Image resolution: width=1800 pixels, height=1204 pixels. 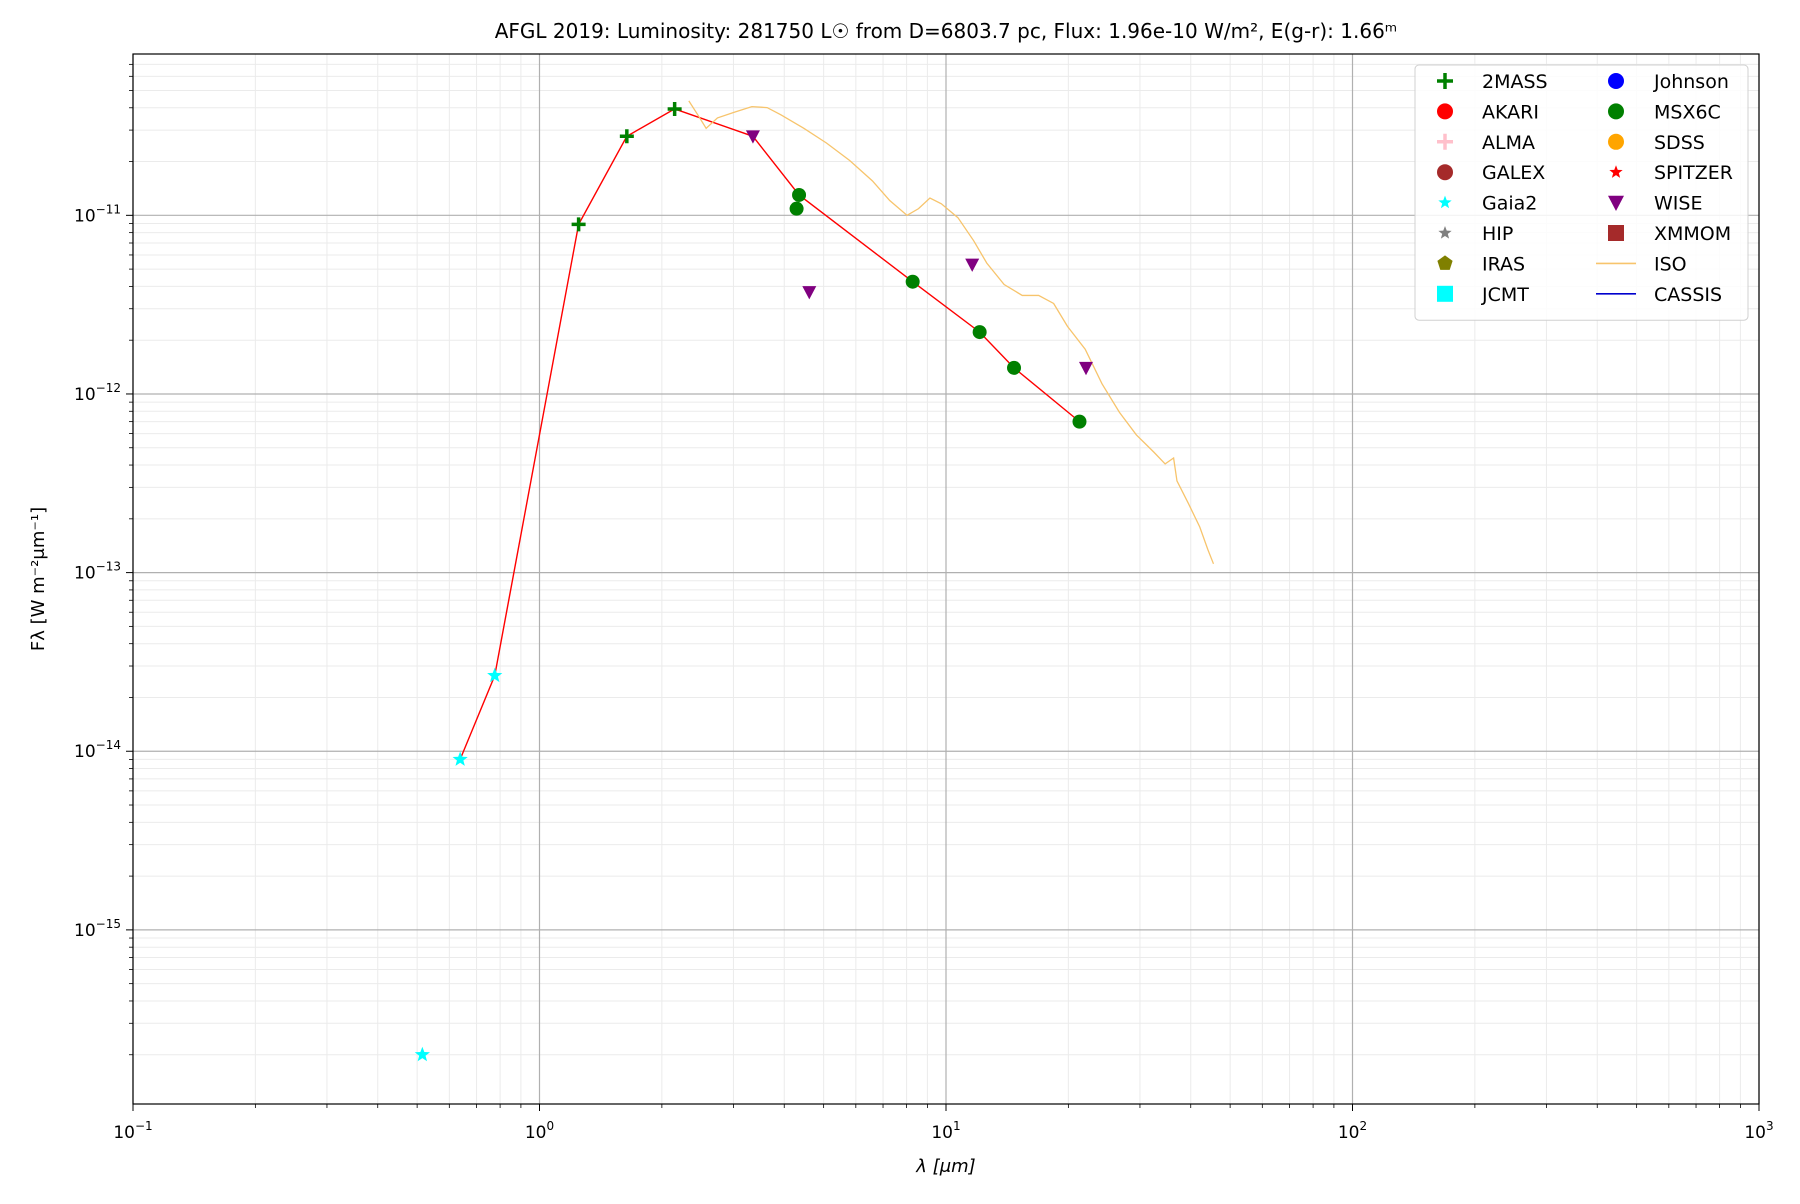 I want to click on tick-label: 10², so click(x=1352, y=1131).